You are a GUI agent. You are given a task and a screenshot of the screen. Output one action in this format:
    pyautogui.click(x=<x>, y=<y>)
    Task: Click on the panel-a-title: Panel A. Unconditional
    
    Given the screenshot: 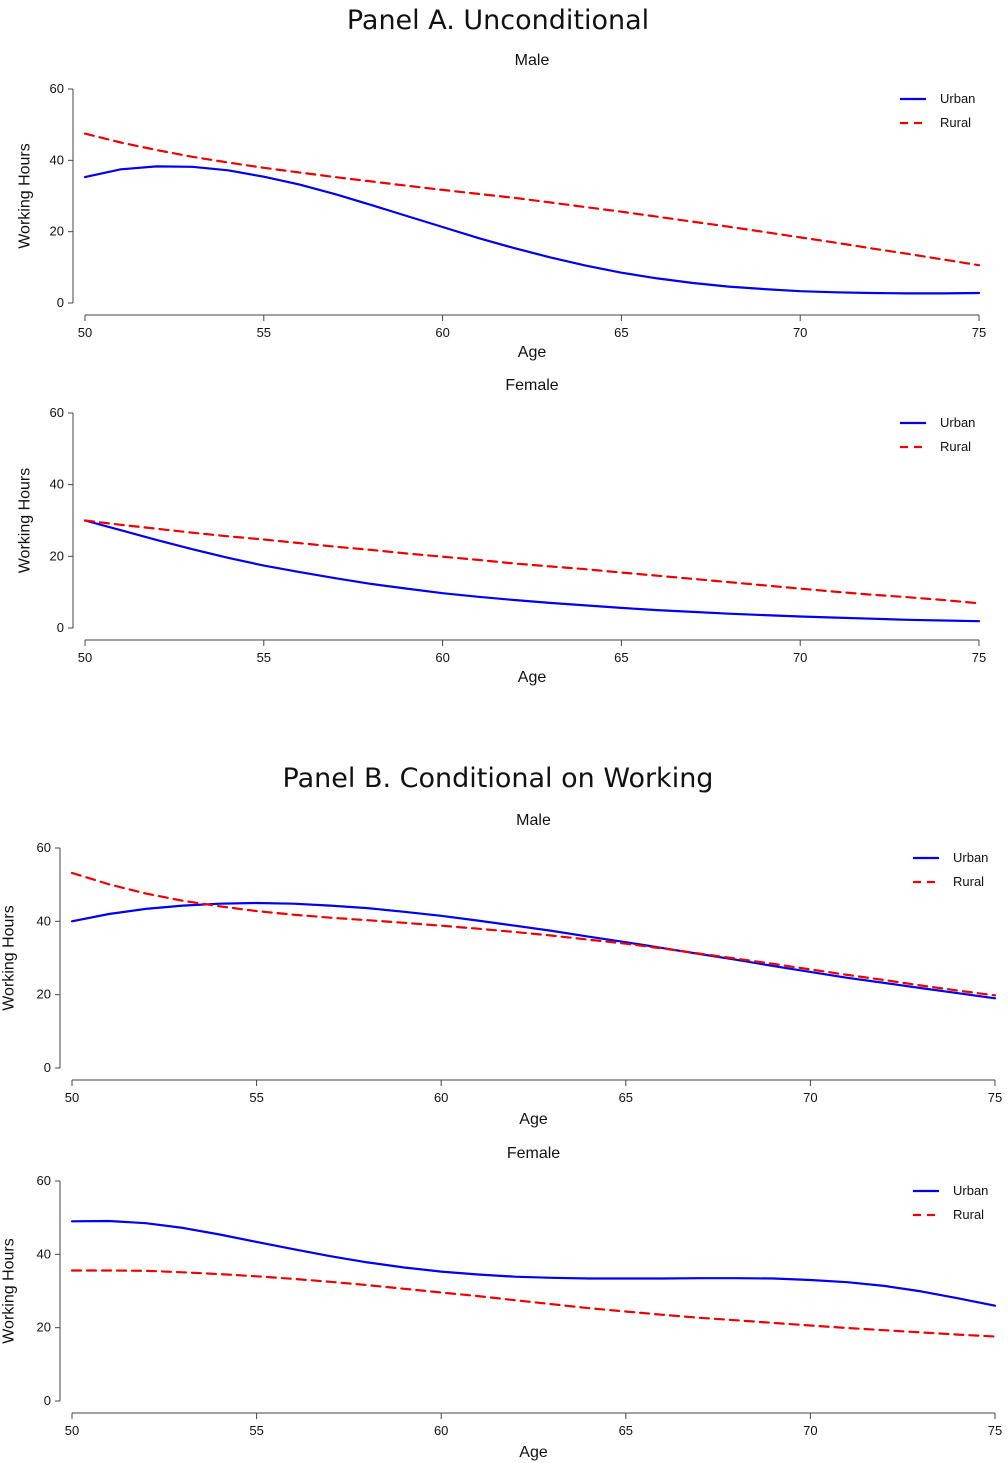 What is the action you would take?
    pyautogui.click(x=498, y=20)
    